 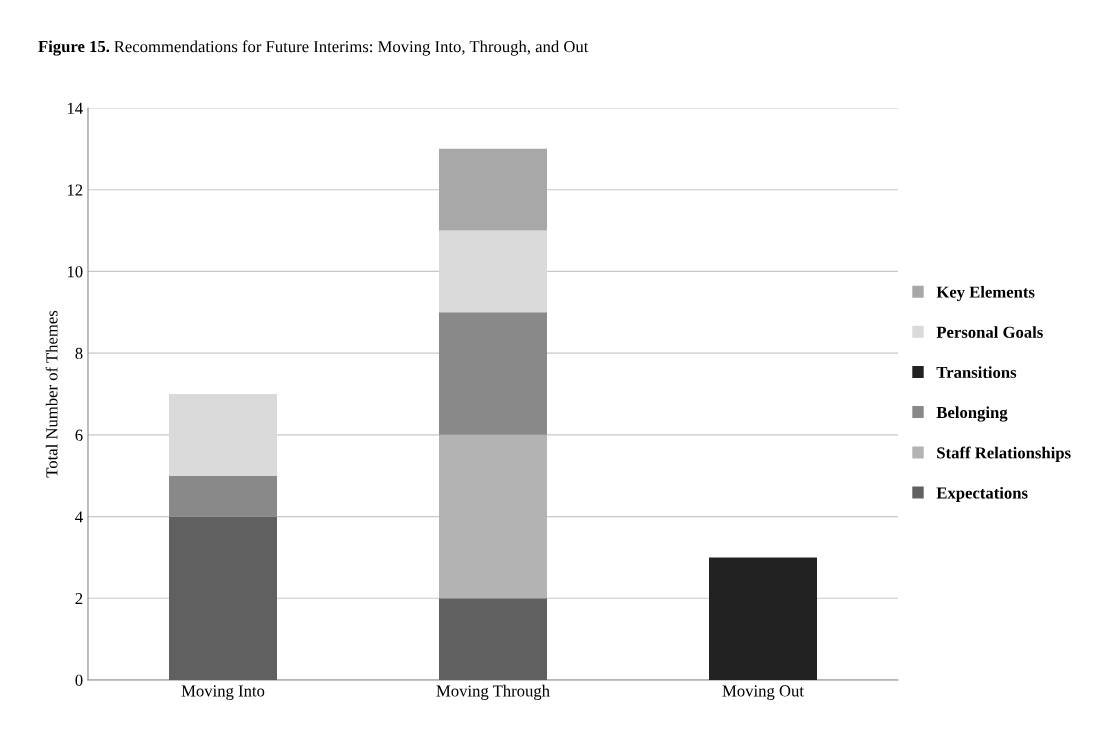 What do you see at coordinates (79, 353) in the screenshot?
I see `y-tick-label: 8` at bounding box center [79, 353].